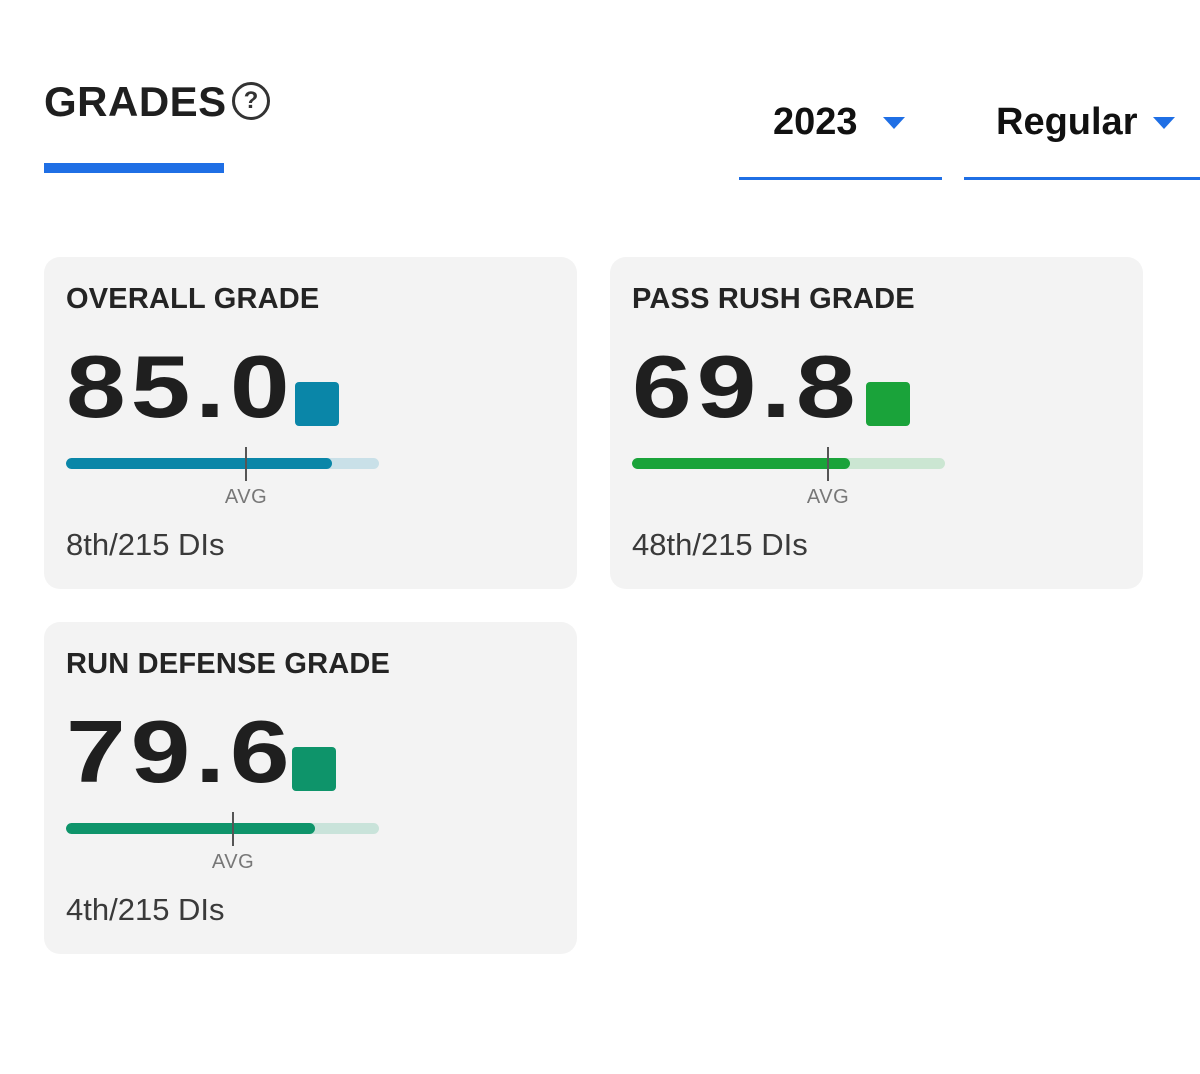 The image size is (1200, 1074). I want to click on run-defense-grade-card: RUN DEFENSE GRADE 79.6 AVG 4th/215 DIs, so click(310, 788).